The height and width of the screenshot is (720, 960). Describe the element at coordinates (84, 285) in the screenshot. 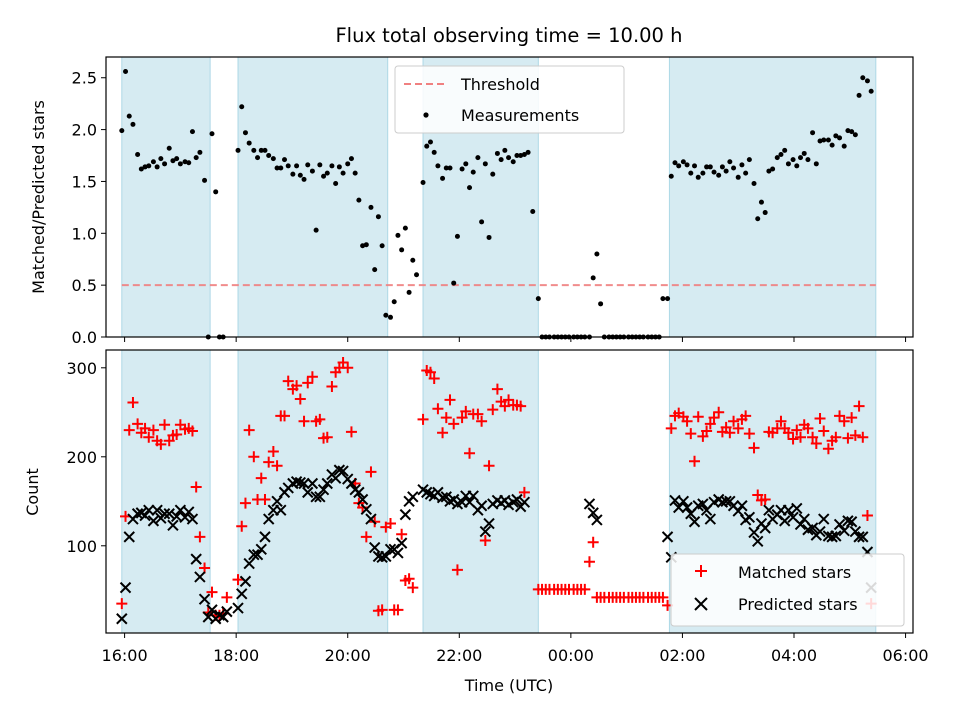

I see `top-y-tick-label: 0.5` at that location.